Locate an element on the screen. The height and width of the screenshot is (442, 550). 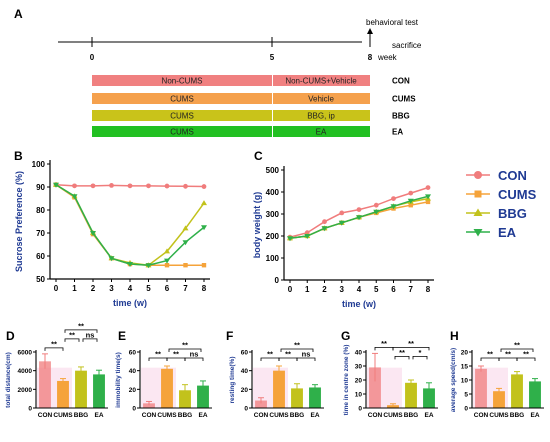
y-axis-label: time in centre zone (%) is located at coordinates (346, 380).